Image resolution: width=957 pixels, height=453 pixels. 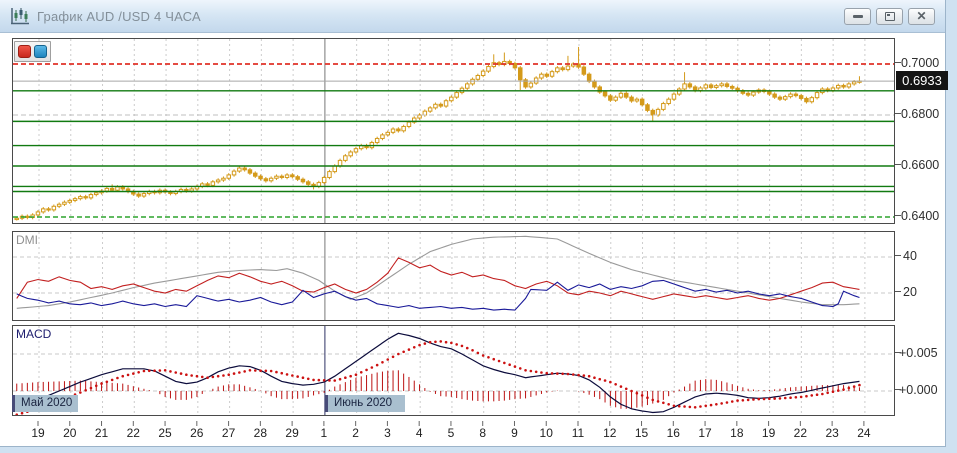 I want to click on date-label: 11, so click(x=578, y=433).